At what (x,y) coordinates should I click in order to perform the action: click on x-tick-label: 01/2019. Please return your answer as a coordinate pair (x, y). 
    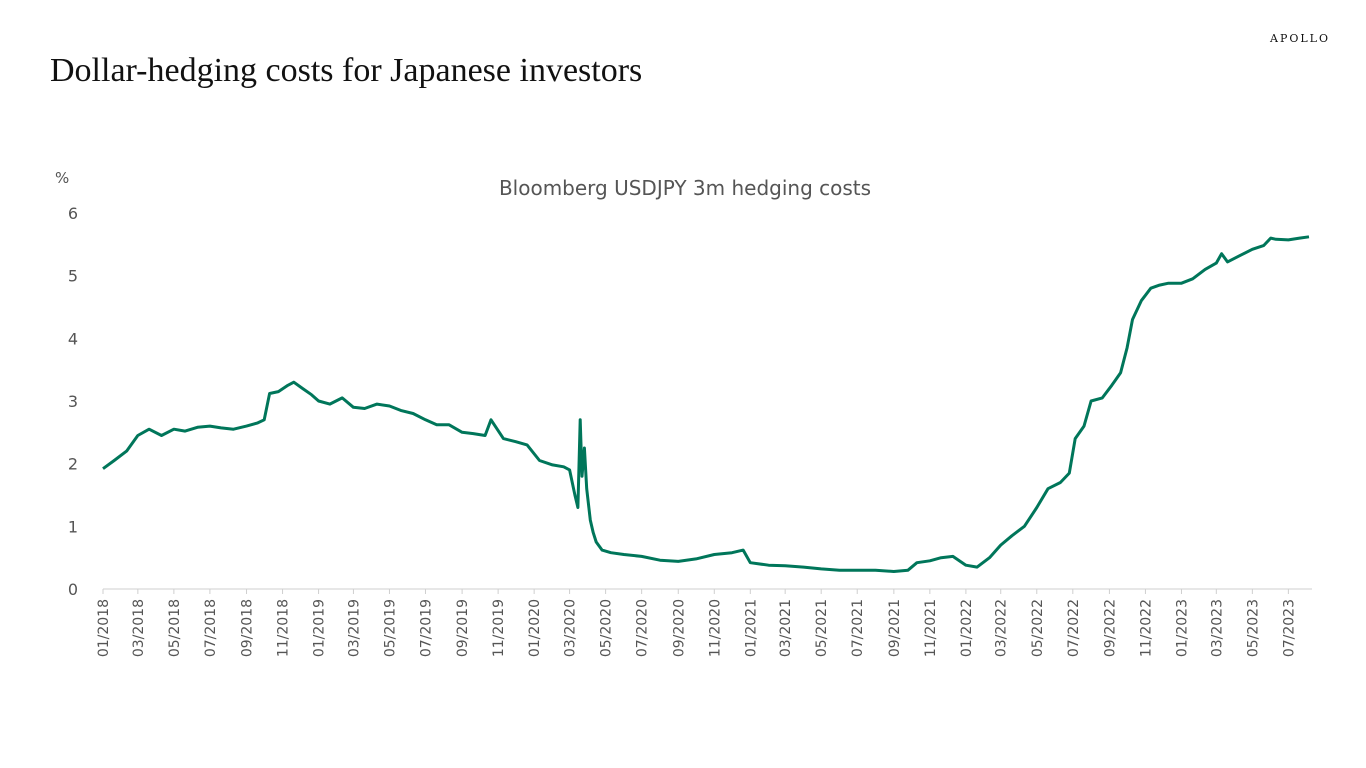
    Looking at the image, I should click on (320, 628).